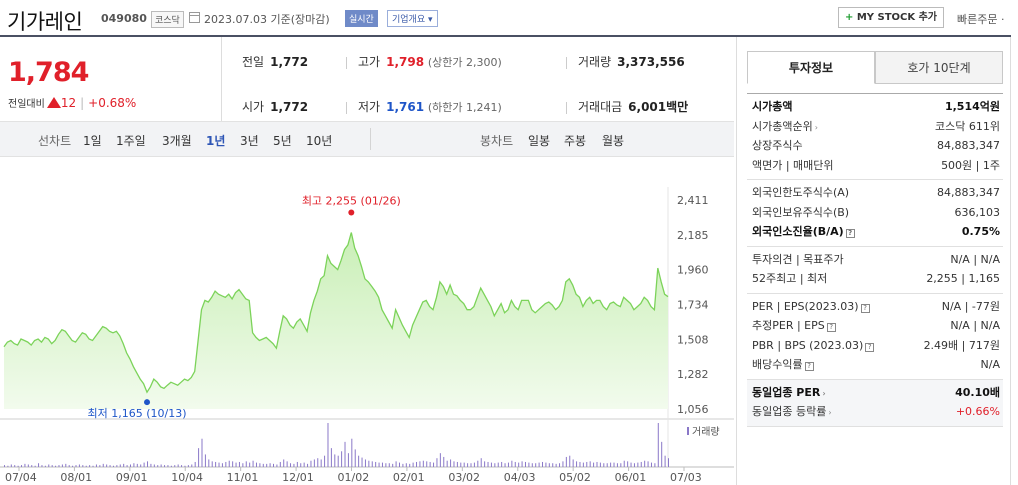 This screenshot has height=485, width=1018. I want to click on x-tick-label: 02/01, so click(409, 477).